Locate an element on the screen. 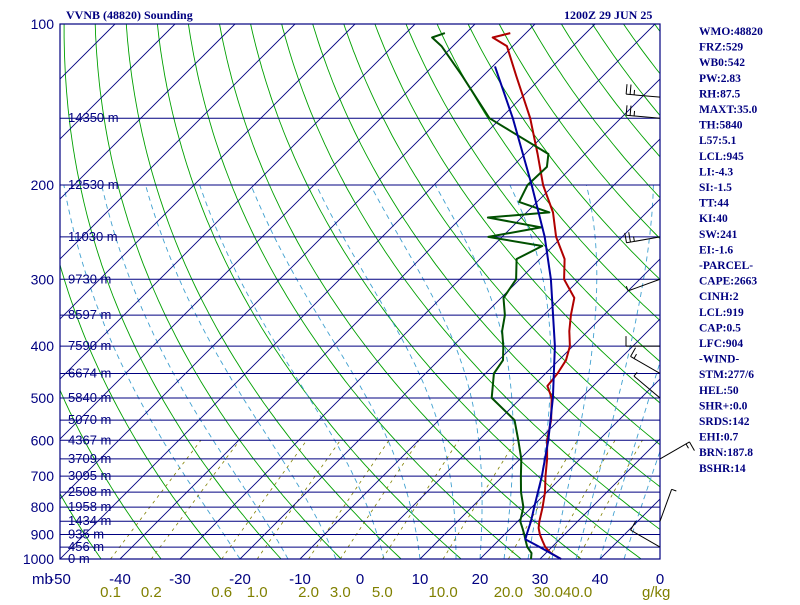  height-label: 9730 m is located at coordinates (89, 278).